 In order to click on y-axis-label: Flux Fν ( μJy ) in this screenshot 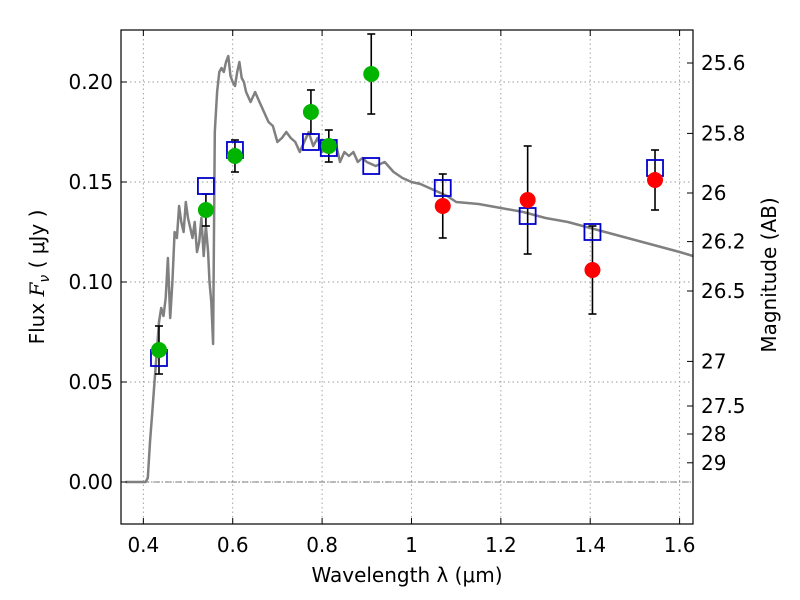, I will do `click(39, 277)`.